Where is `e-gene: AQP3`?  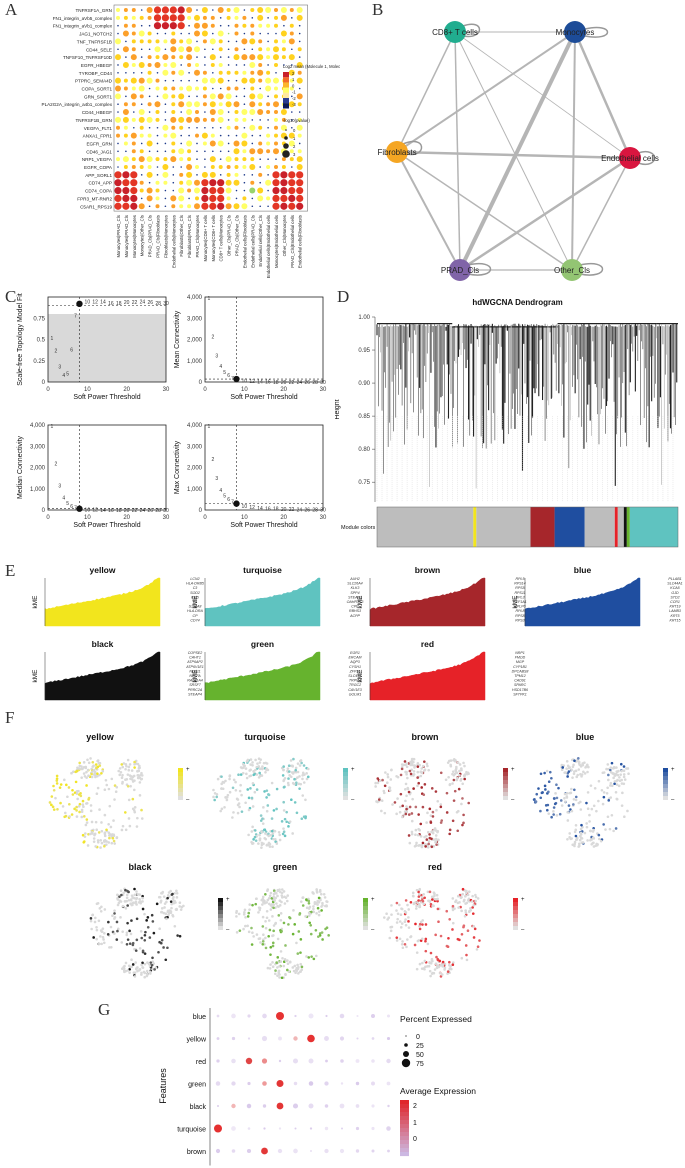
e-gene: AQP3 is located at coordinates (354, 662).